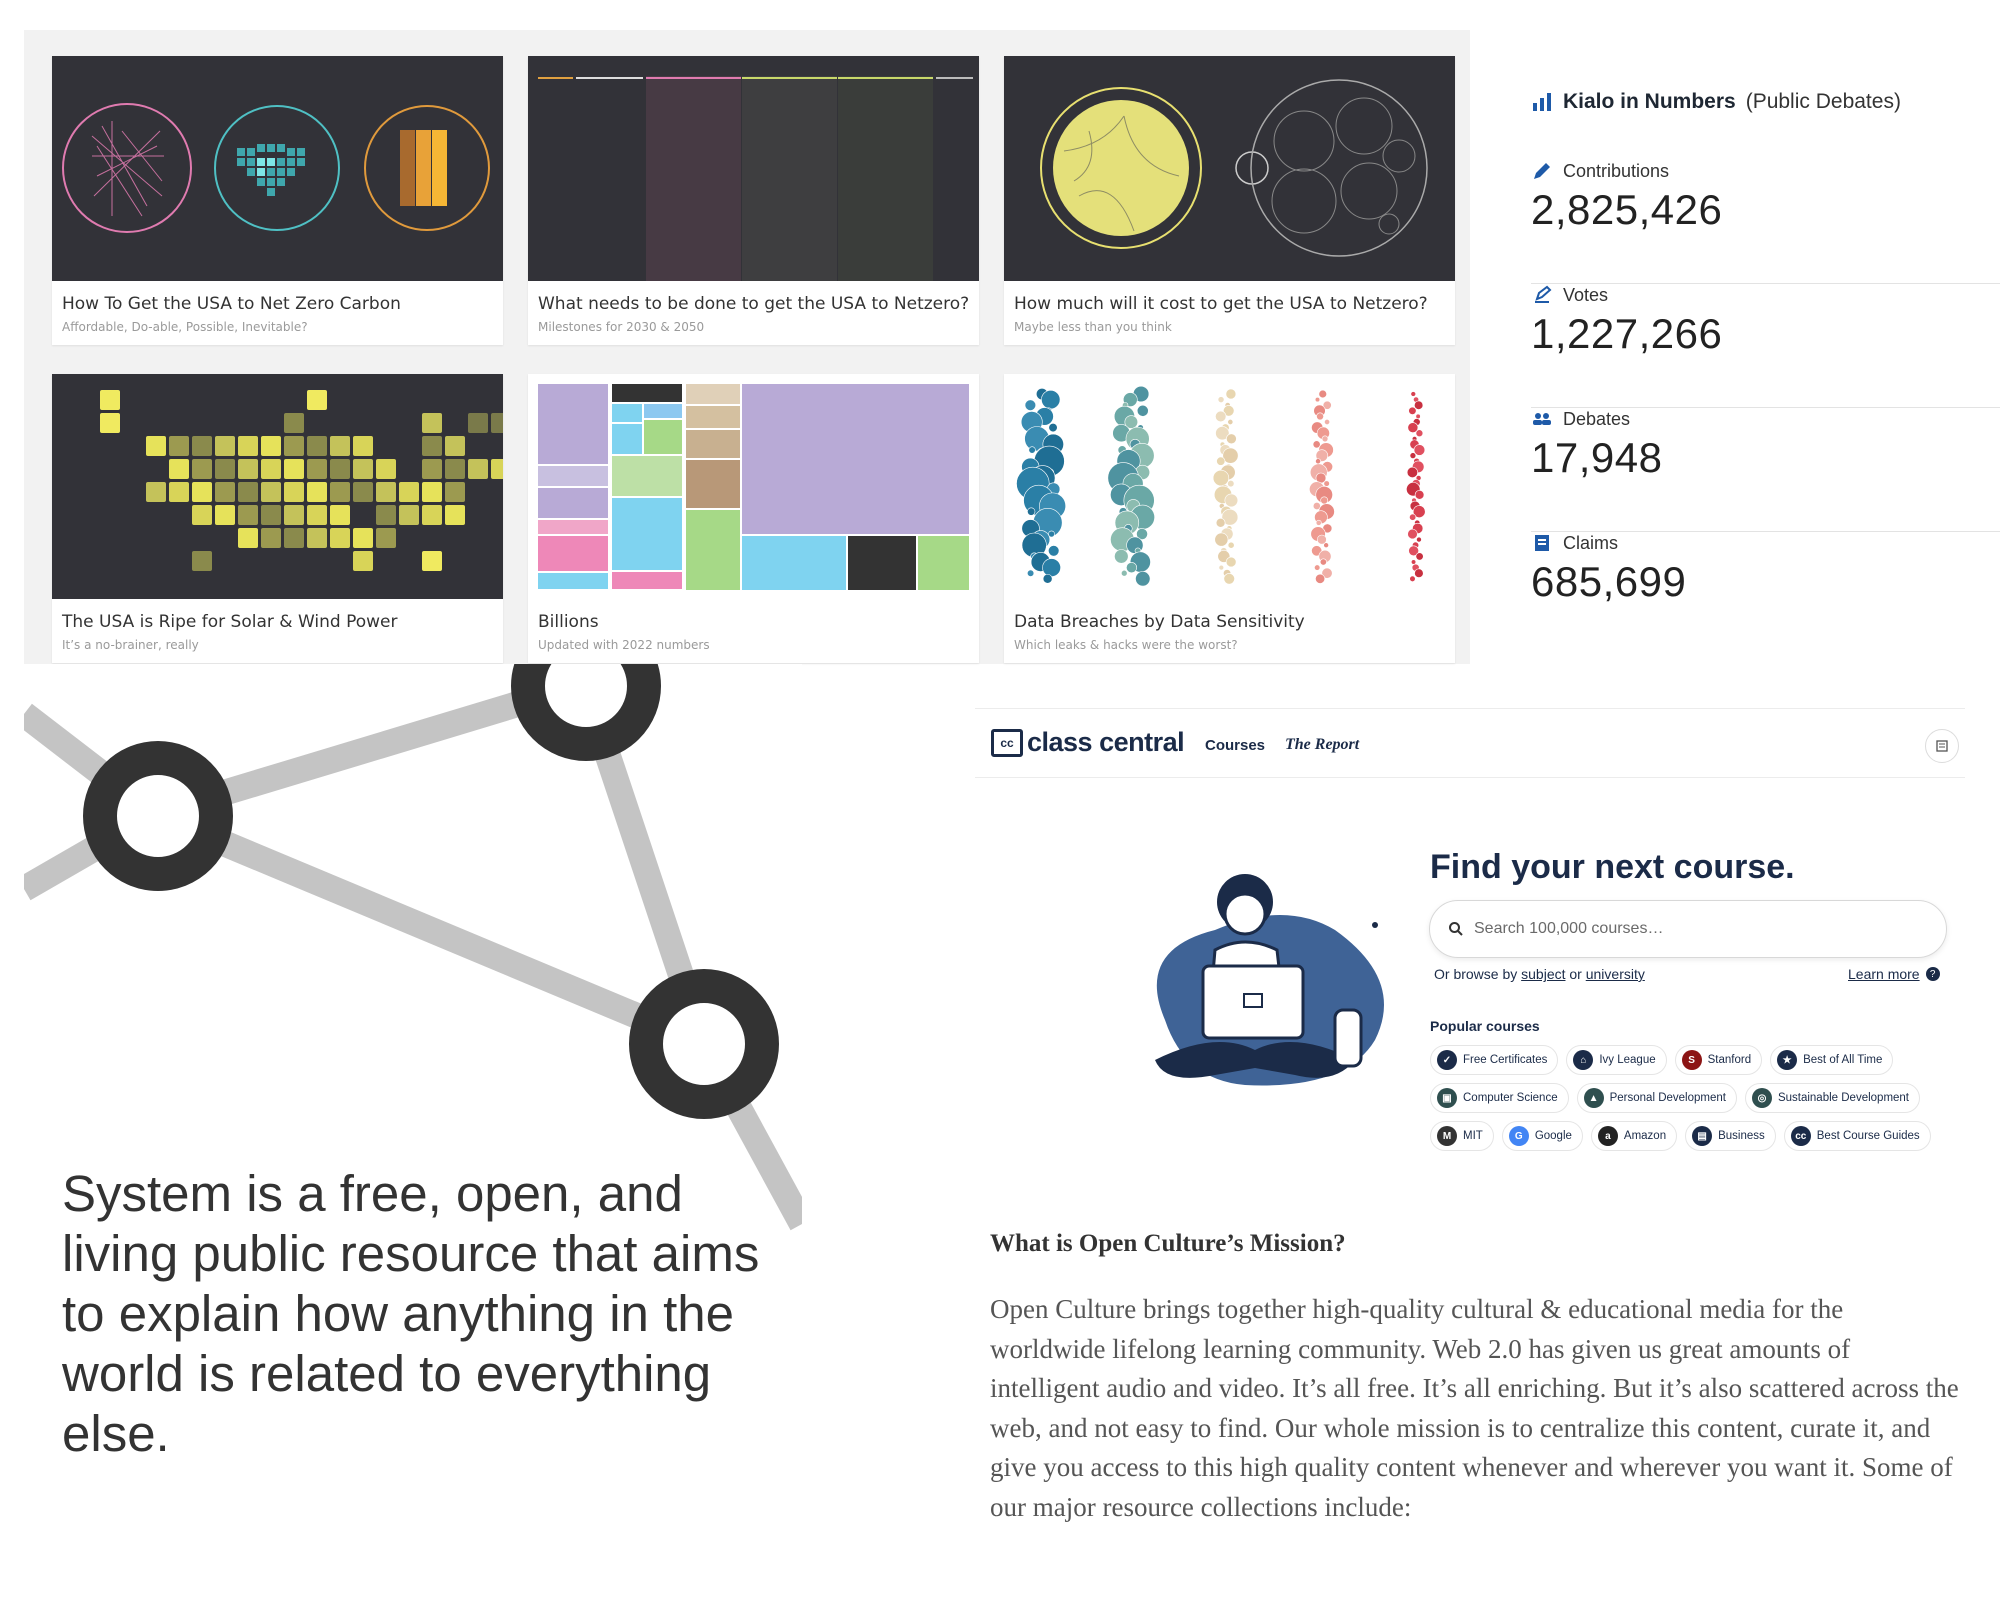 This screenshot has width=2000, height=1600. Describe the element at coordinates (1607, 1136) in the screenshot. I see `amazon-icon: a` at that location.